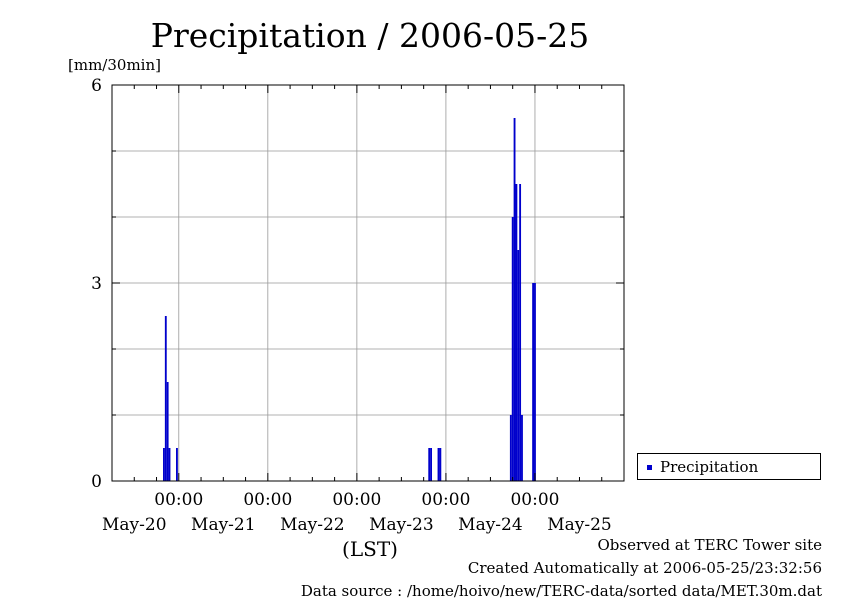 This screenshot has height=600, width=842. What do you see at coordinates (96, 284) in the screenshot?
I see `y-tick-label: 3` at bounding box center [96, 284].